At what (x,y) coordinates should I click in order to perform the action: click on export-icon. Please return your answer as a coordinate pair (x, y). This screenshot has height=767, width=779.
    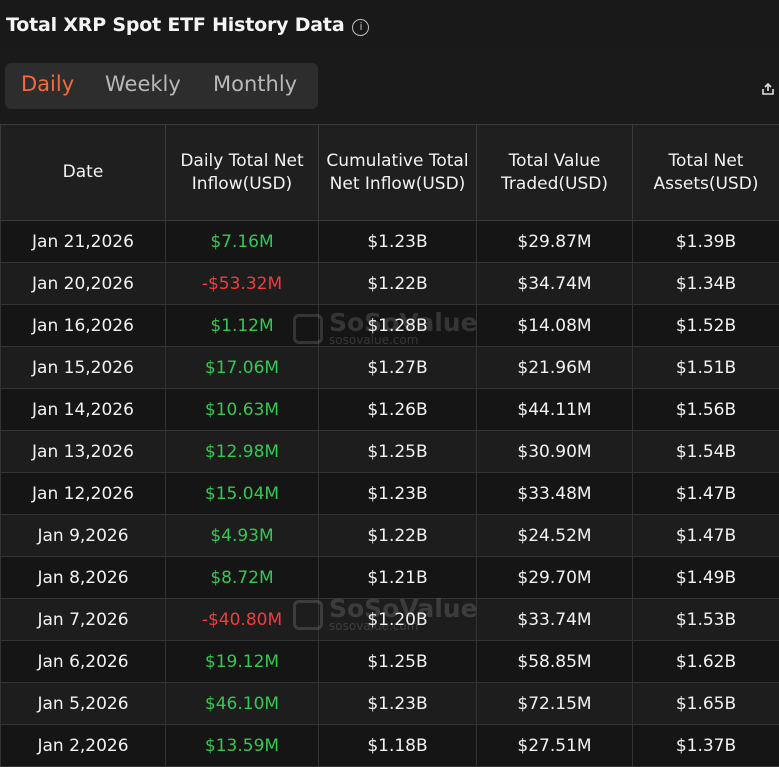
    Looking at the image, I should click on (768, 89).